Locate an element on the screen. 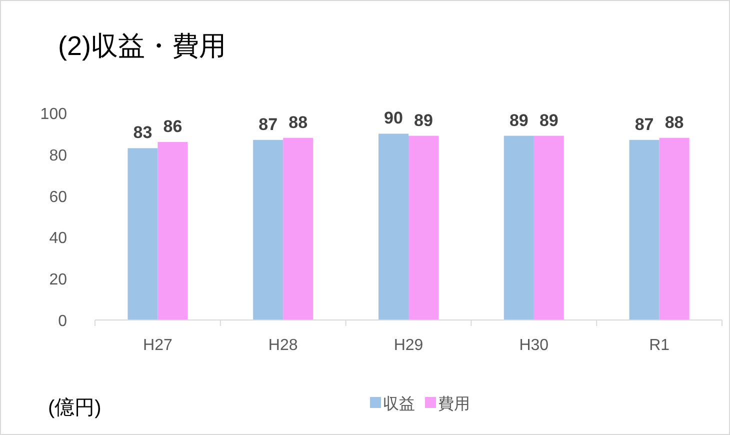 The image size is (730, 435). x-tick-label: H30 is located at coordinates (534, 345).